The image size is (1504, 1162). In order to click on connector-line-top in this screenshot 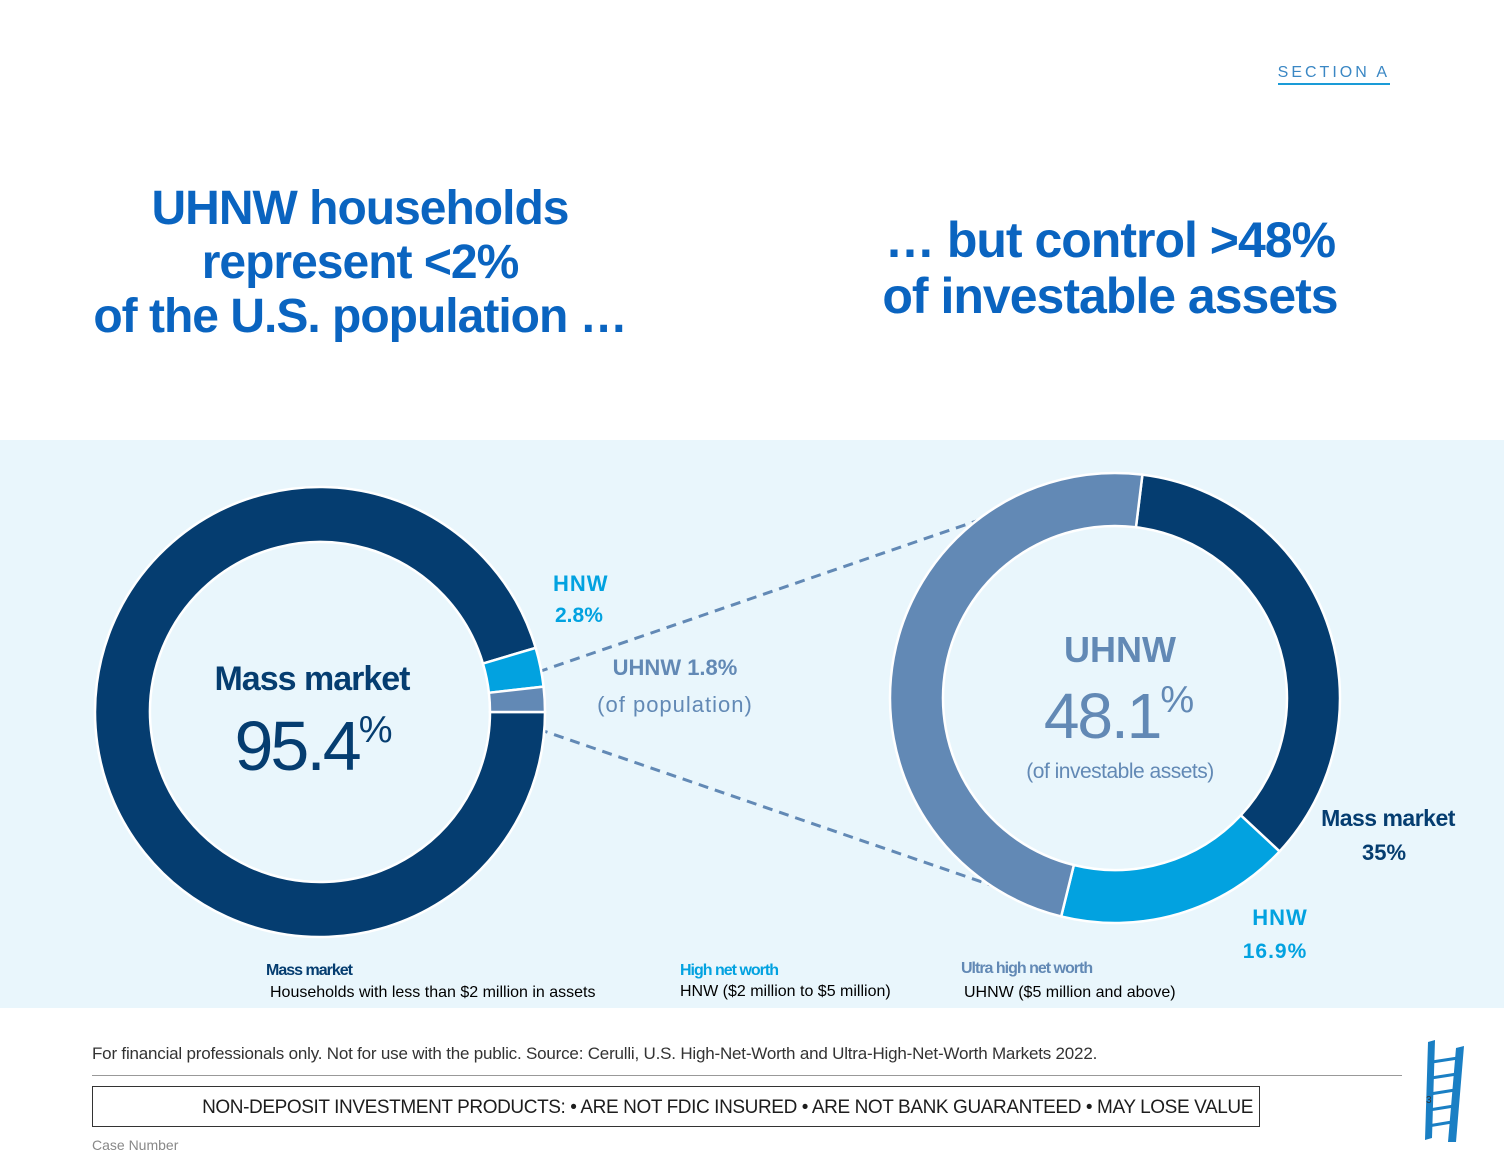, I will do `click(761, 595)`.